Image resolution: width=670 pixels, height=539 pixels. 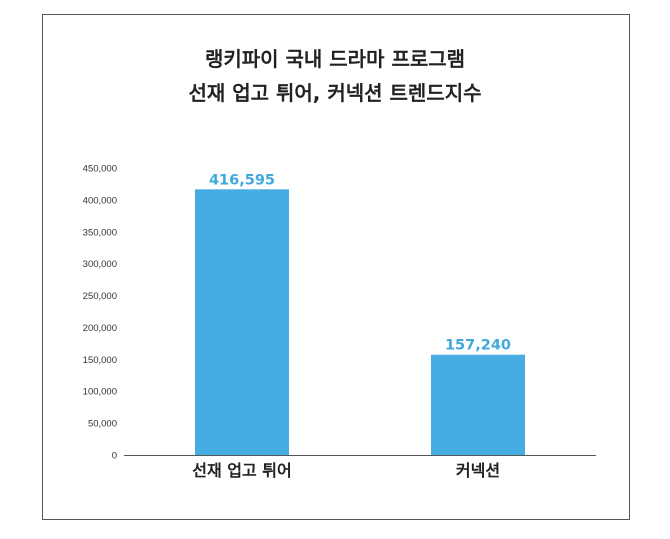 I want to click on y-tick-label: 250,000, so click(x=100, y=296).